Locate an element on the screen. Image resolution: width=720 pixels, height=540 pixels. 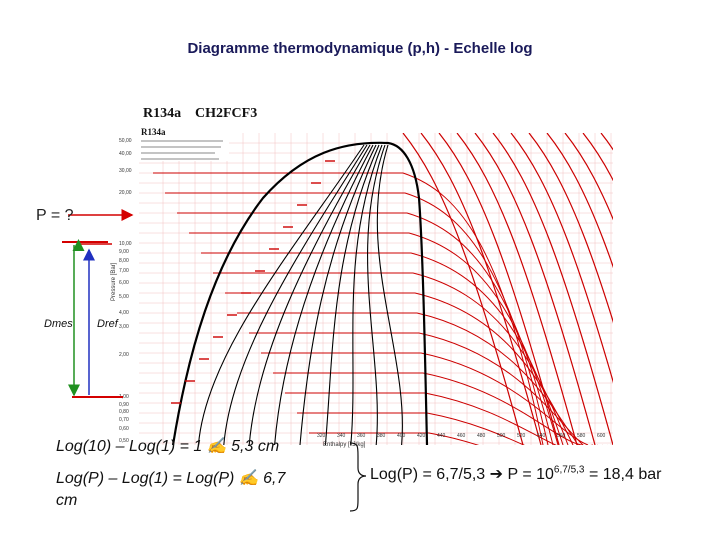
enthalpy-tick-label: 600 is located at coordinates (601, 436).